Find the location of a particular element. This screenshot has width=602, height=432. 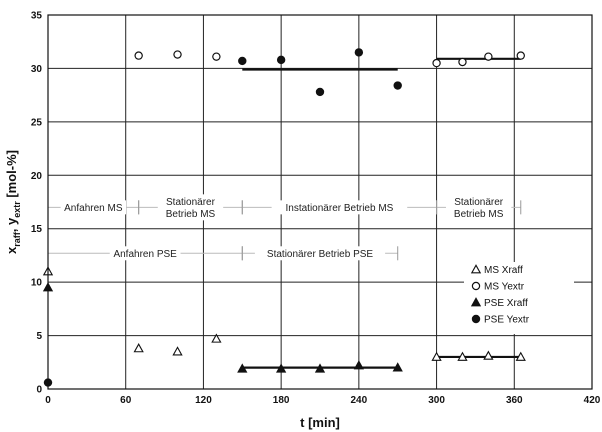

y-axis-title-unit: [mol-%] is located at coordinates (11, 175).